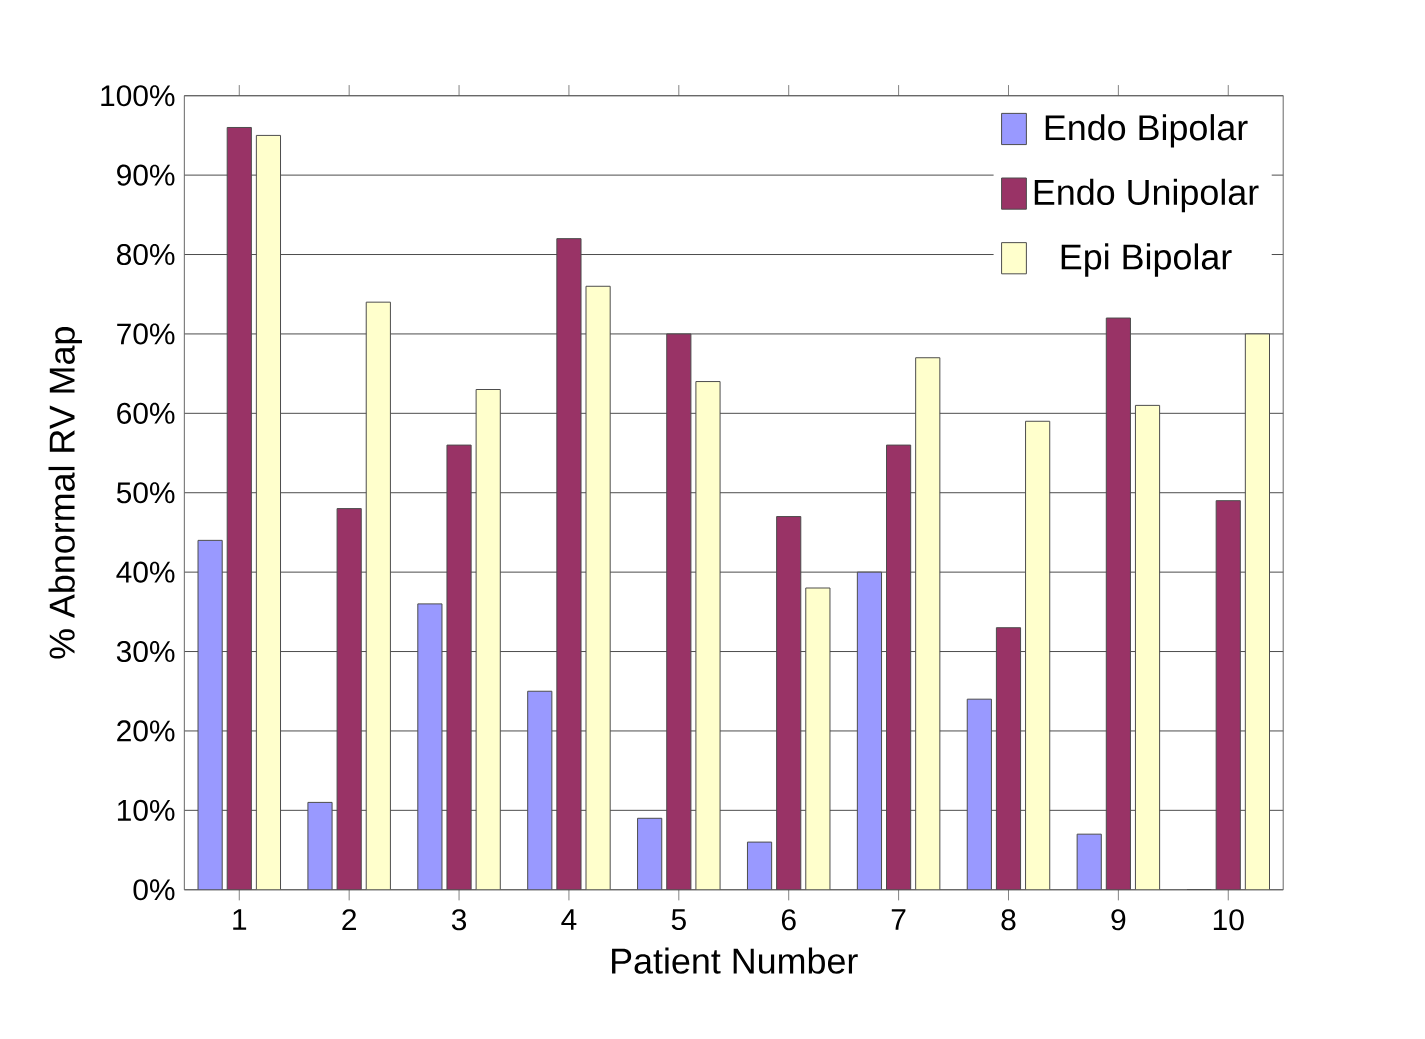 The height and width of the screenshot is (1039, 1425). I want to click on x-tick-label: 2, so click(349, 920).